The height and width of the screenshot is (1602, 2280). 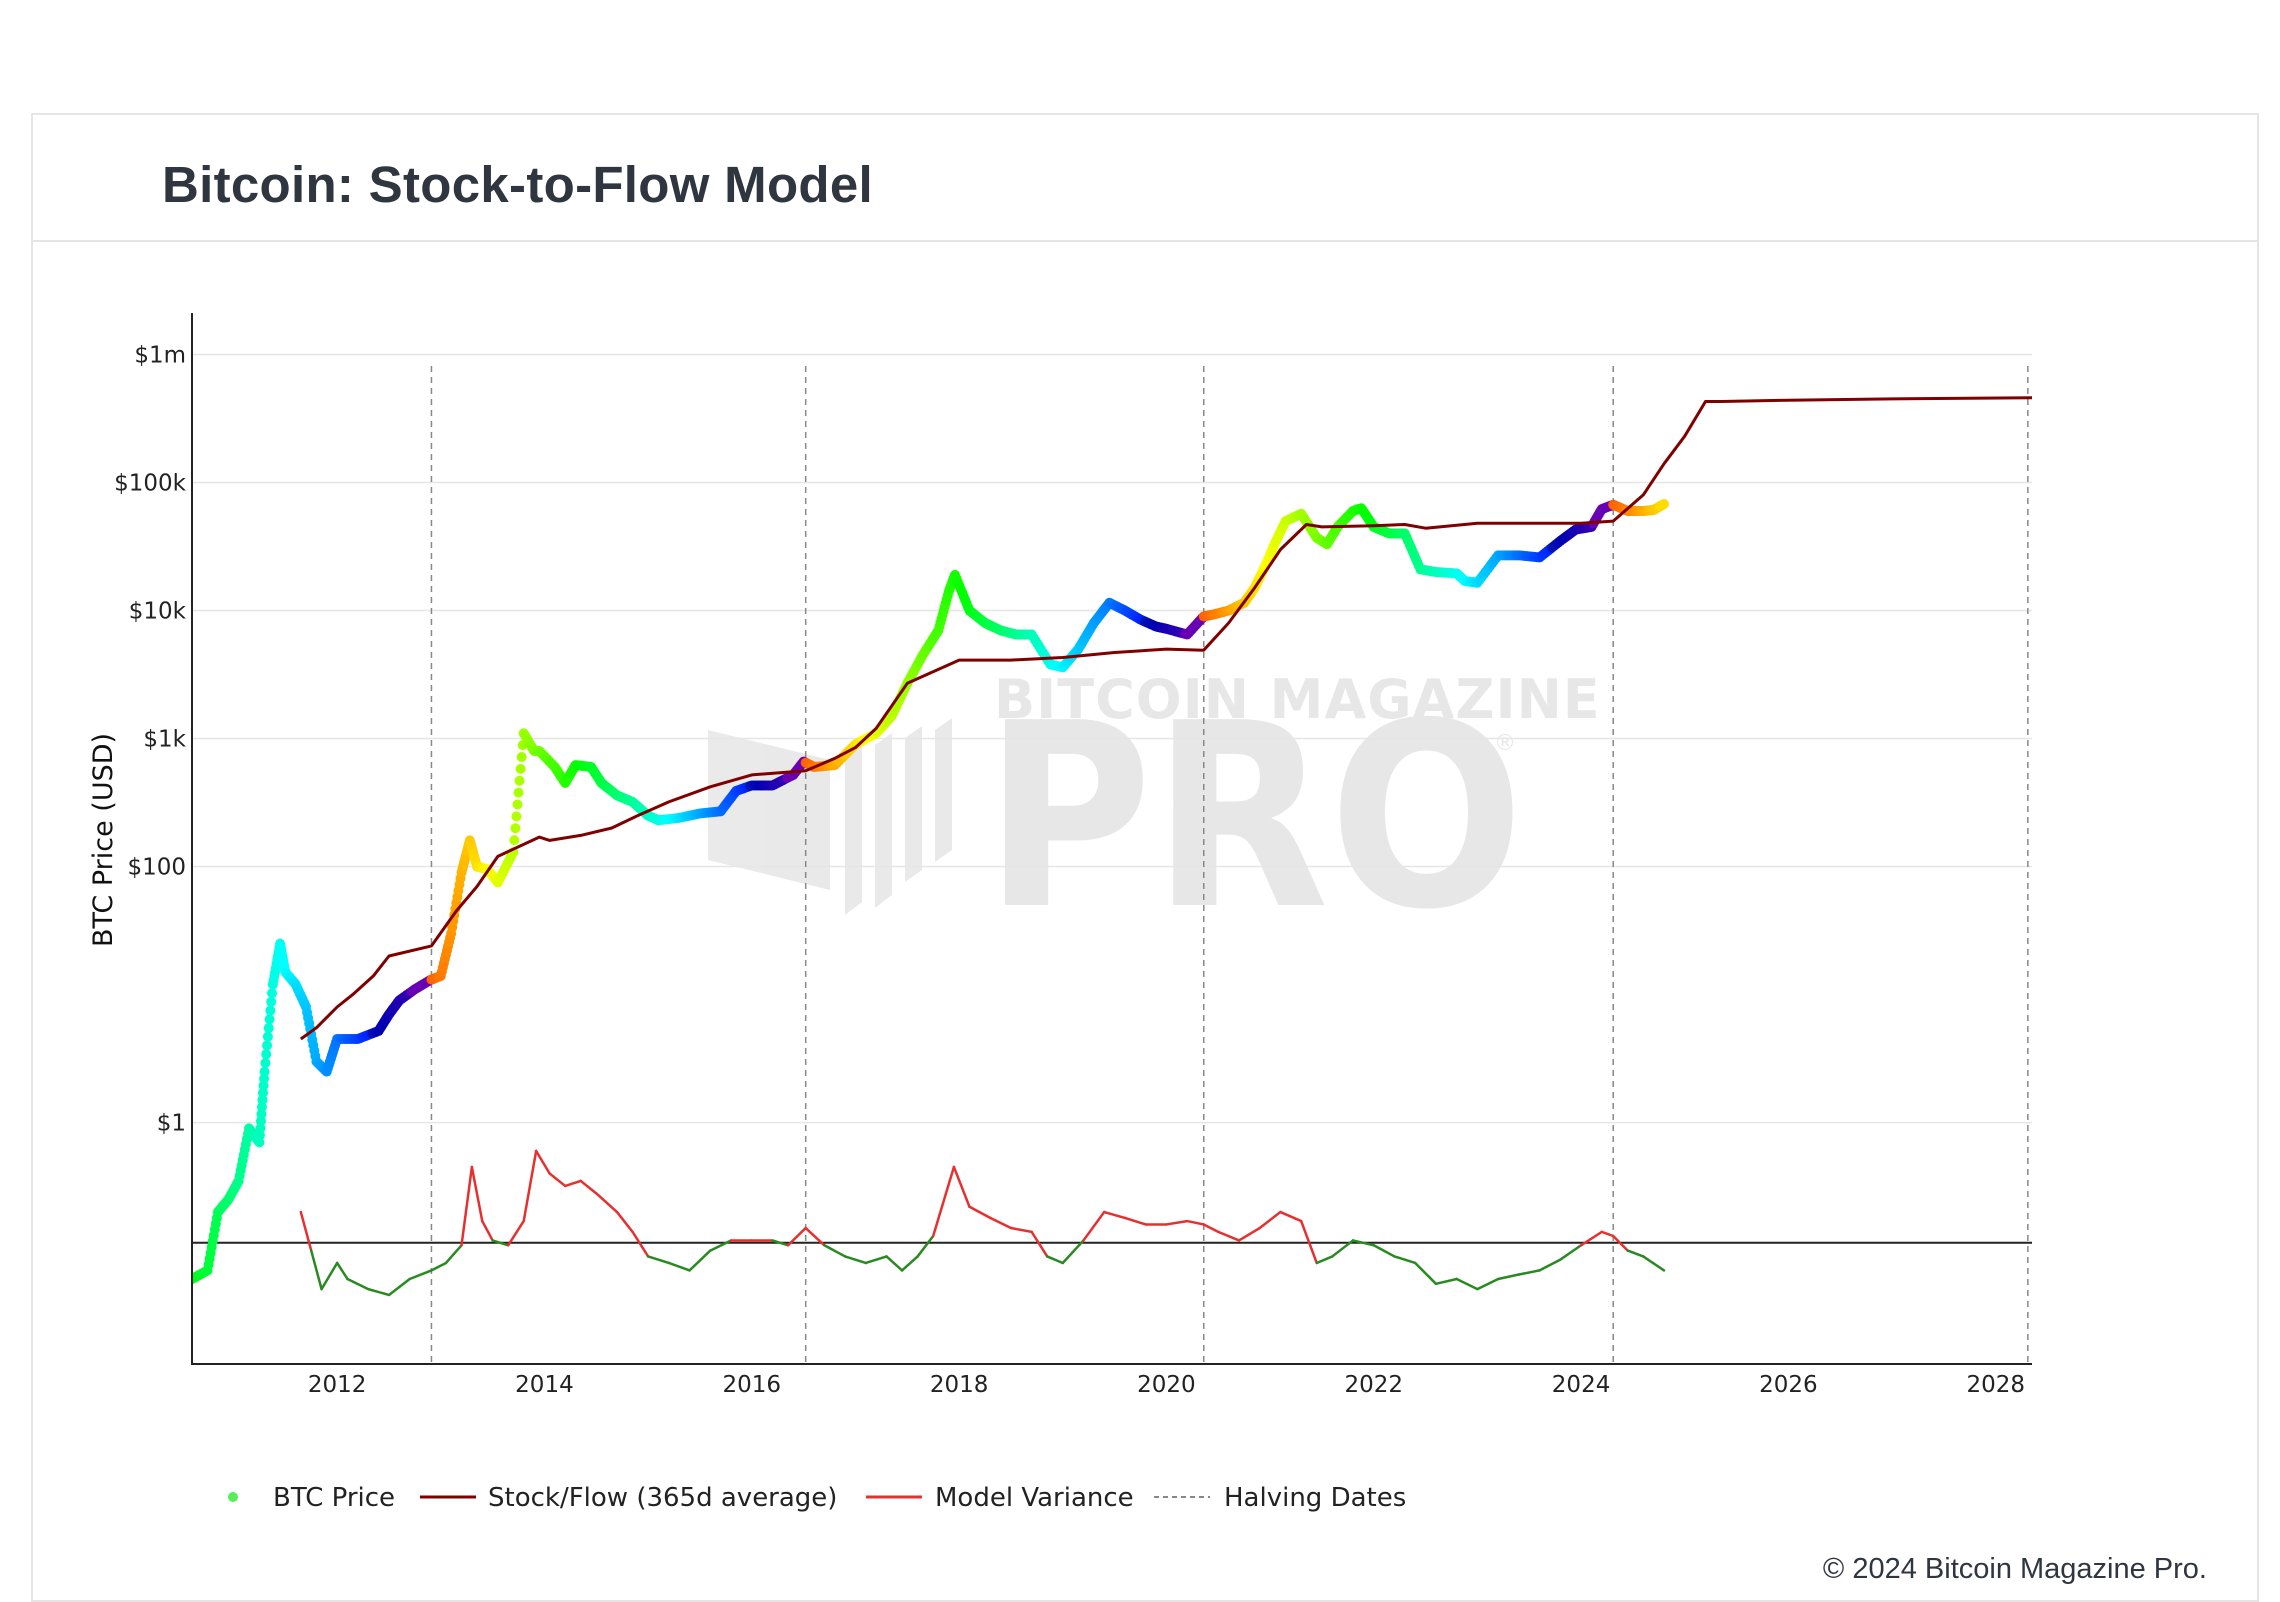 I want to click on watermark-line1: BITCOIN MAGAZINE, so click(x=1297, y=699).